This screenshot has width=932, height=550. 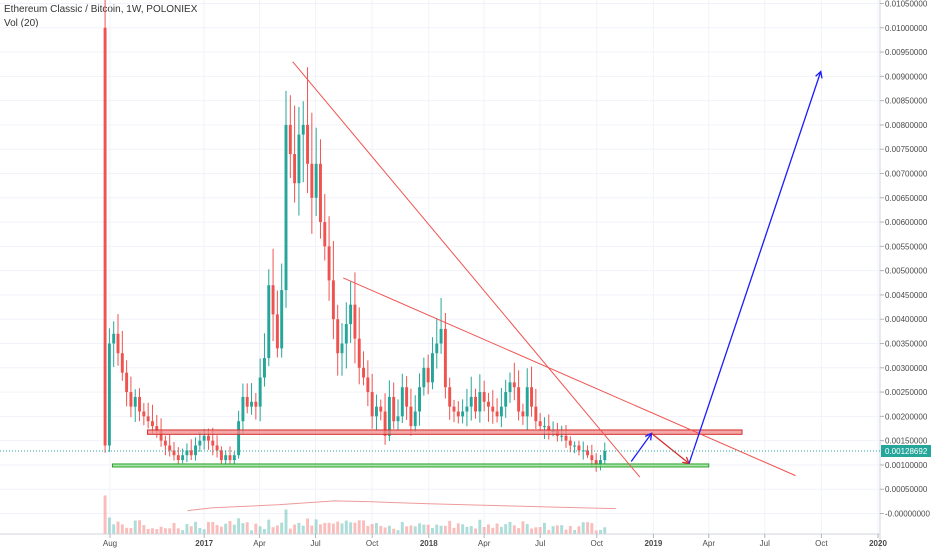 I want to click on x-tick-label: Apr, so click(x=484, y=543).